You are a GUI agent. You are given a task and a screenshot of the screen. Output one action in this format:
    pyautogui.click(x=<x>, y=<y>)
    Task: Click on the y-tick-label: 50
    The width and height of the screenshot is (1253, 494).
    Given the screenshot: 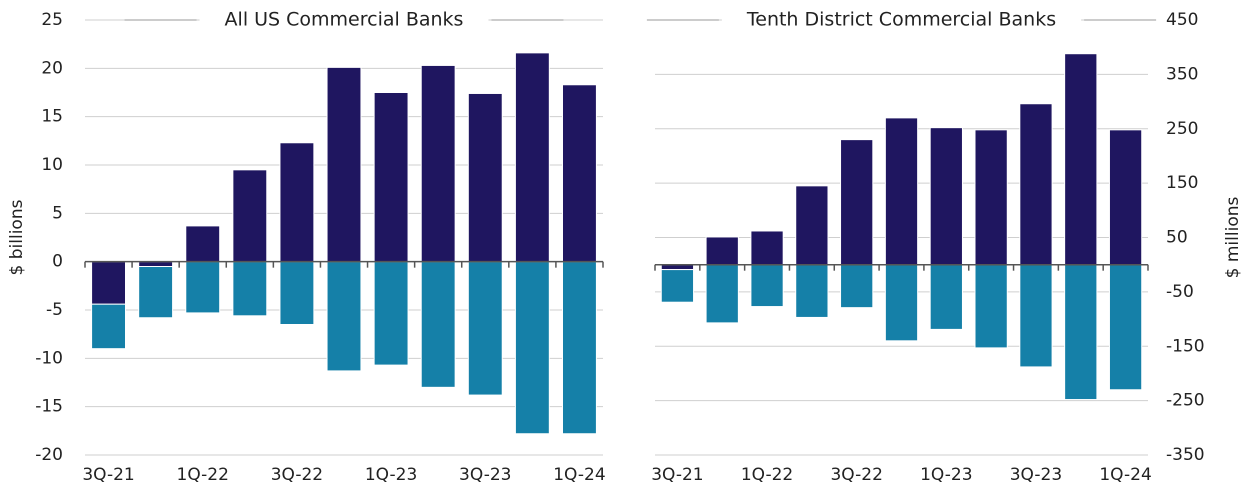 What is the action you would take?
    pyautogui.click(x=1177, y=238)
    